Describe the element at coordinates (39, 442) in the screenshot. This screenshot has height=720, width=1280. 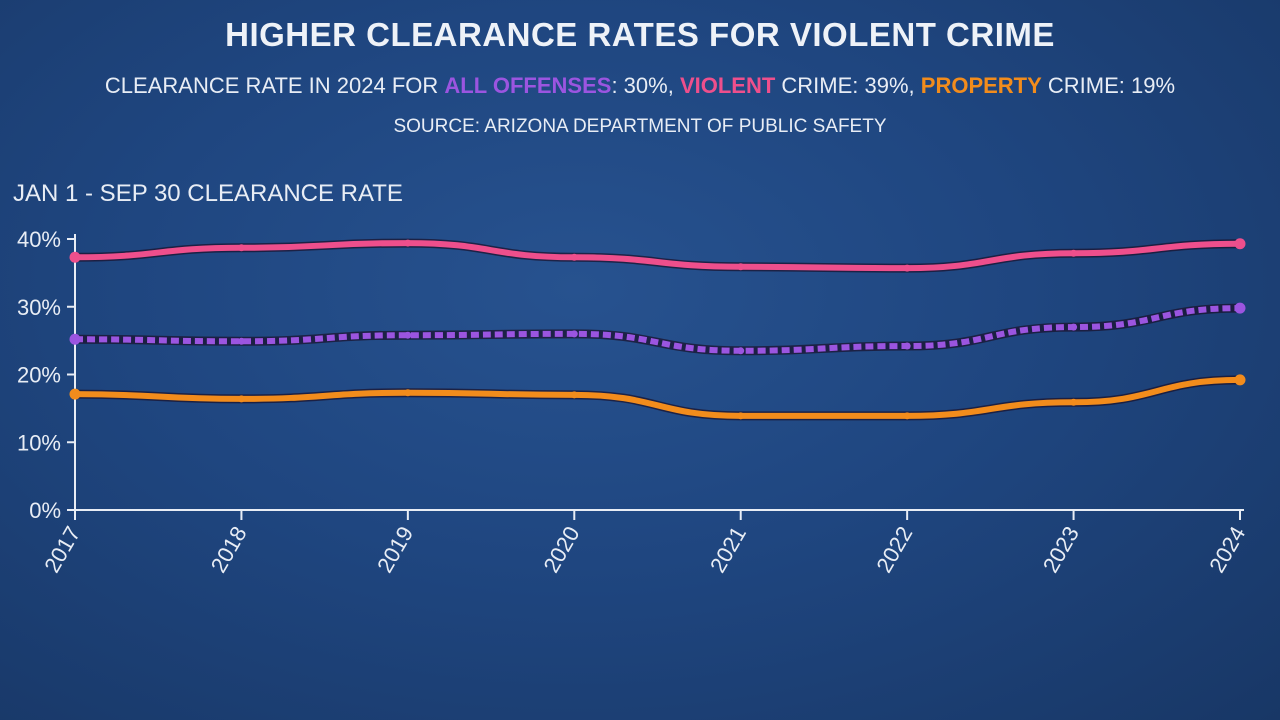
I see `y-tick-label: 10%` at that location.